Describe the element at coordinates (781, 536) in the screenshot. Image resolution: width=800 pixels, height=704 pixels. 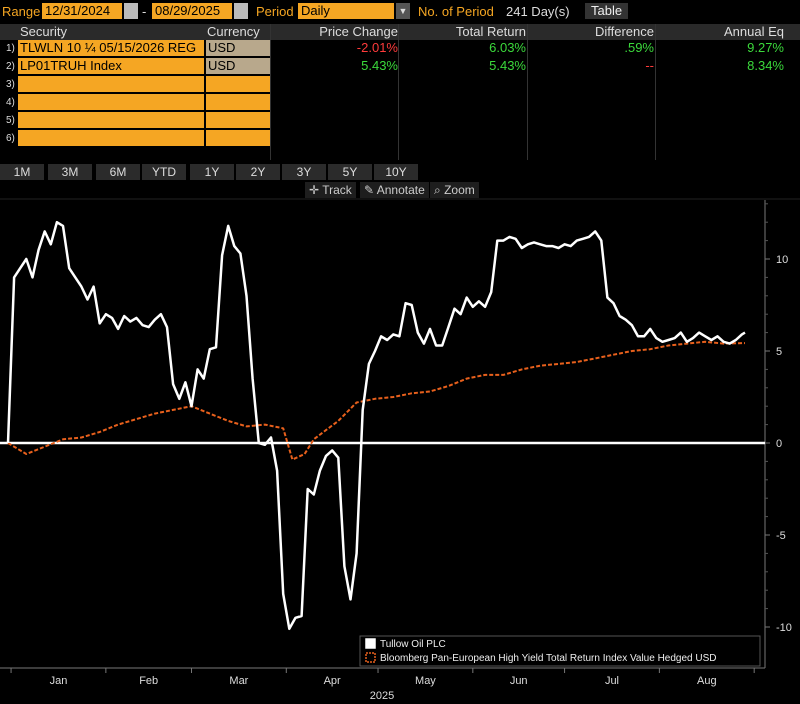
I see `y-tick-label: -5` at that location.